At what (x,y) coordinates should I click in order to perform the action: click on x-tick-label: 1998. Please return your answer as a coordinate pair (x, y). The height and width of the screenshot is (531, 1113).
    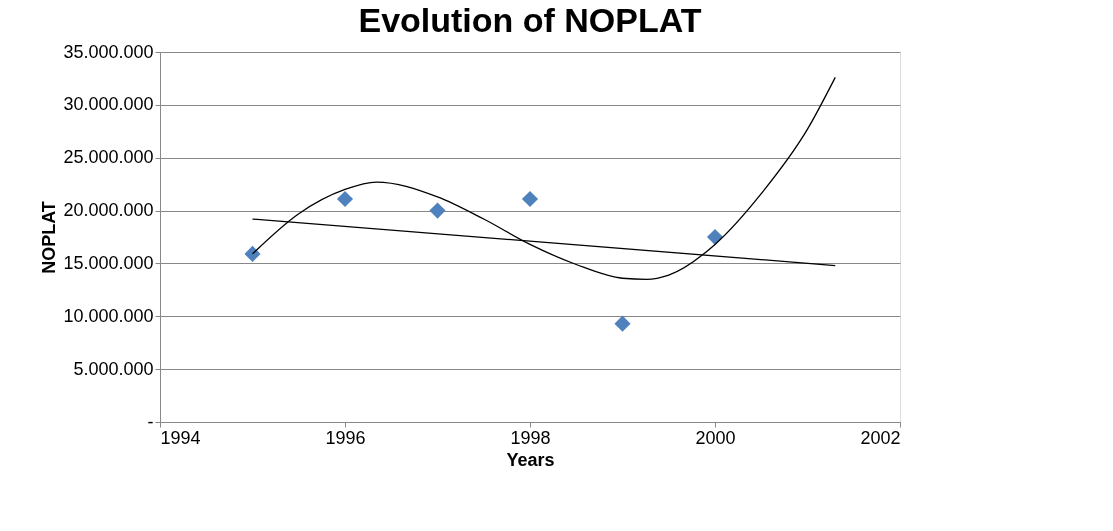
    Looking at the image, I should click on (530, 437).